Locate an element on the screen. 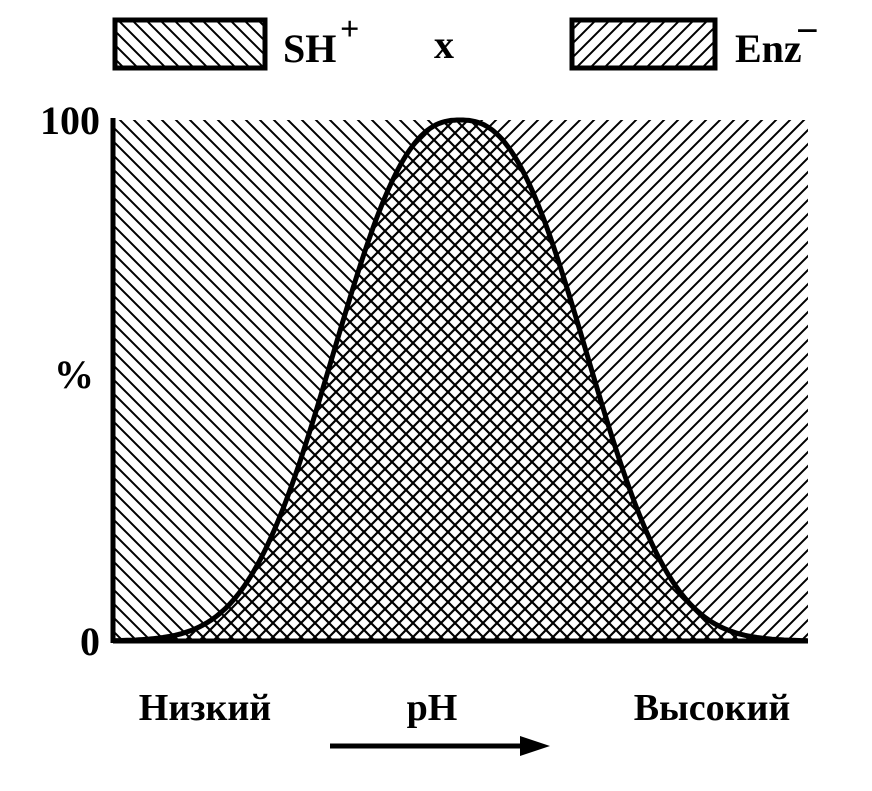 This screenshot has width=872, height=791. x-low-label: Низкий is located at coordinates (205, 708).